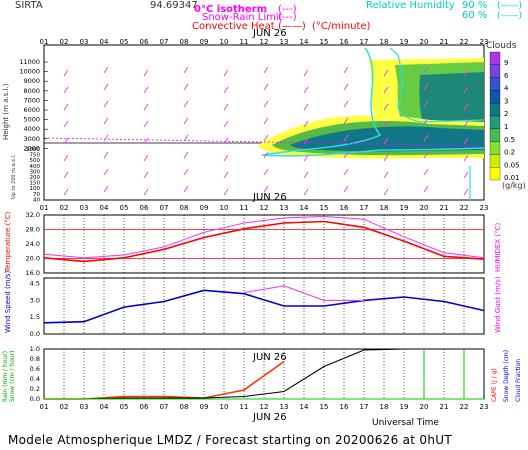 Image resolution: width=528 pixels, height=450 pixels. What do you see at coordinates (512, 178) in the screenshot?
I see `colorbar-level-label: 0.01` at bounding box center [512, 178].